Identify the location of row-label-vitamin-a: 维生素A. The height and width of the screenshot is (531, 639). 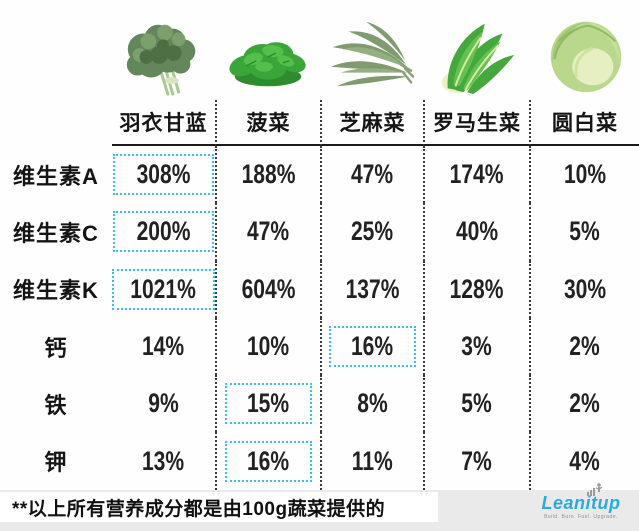
(56, 176).